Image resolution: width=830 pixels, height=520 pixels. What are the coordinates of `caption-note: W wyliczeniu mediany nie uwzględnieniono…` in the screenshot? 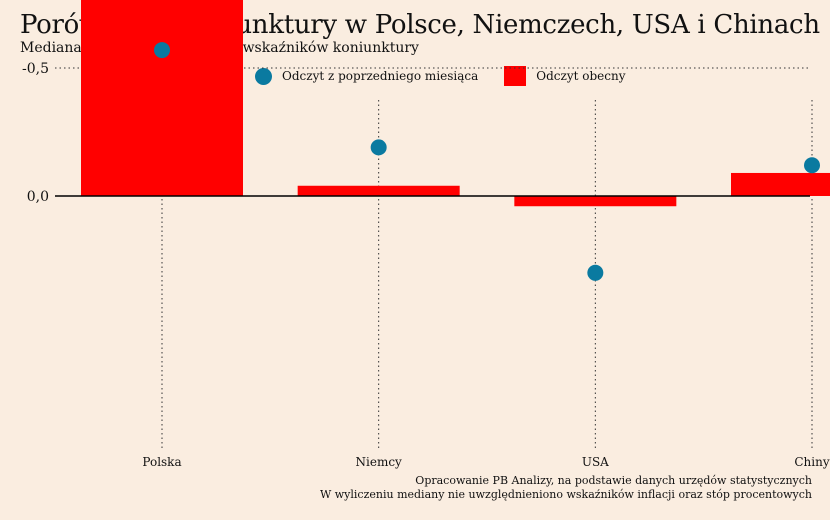 It's located at (565, 494).